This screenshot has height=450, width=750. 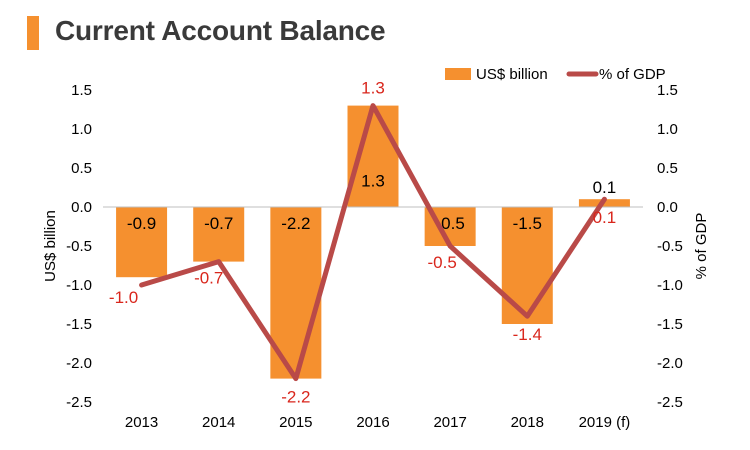 What do you see at coordinates (670, 246) in the screenshot?
I see `y2-tick-label: -0.5` at bounding box center [670, 246].